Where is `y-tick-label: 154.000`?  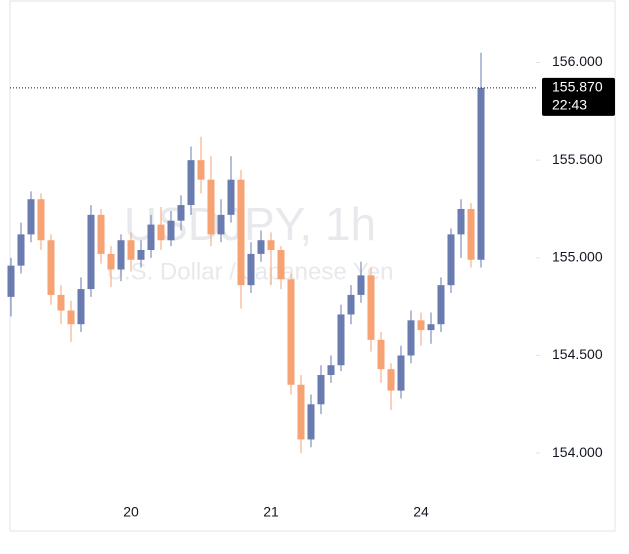
y-tick-label: 154.000 is located at coordinates (577, 452).